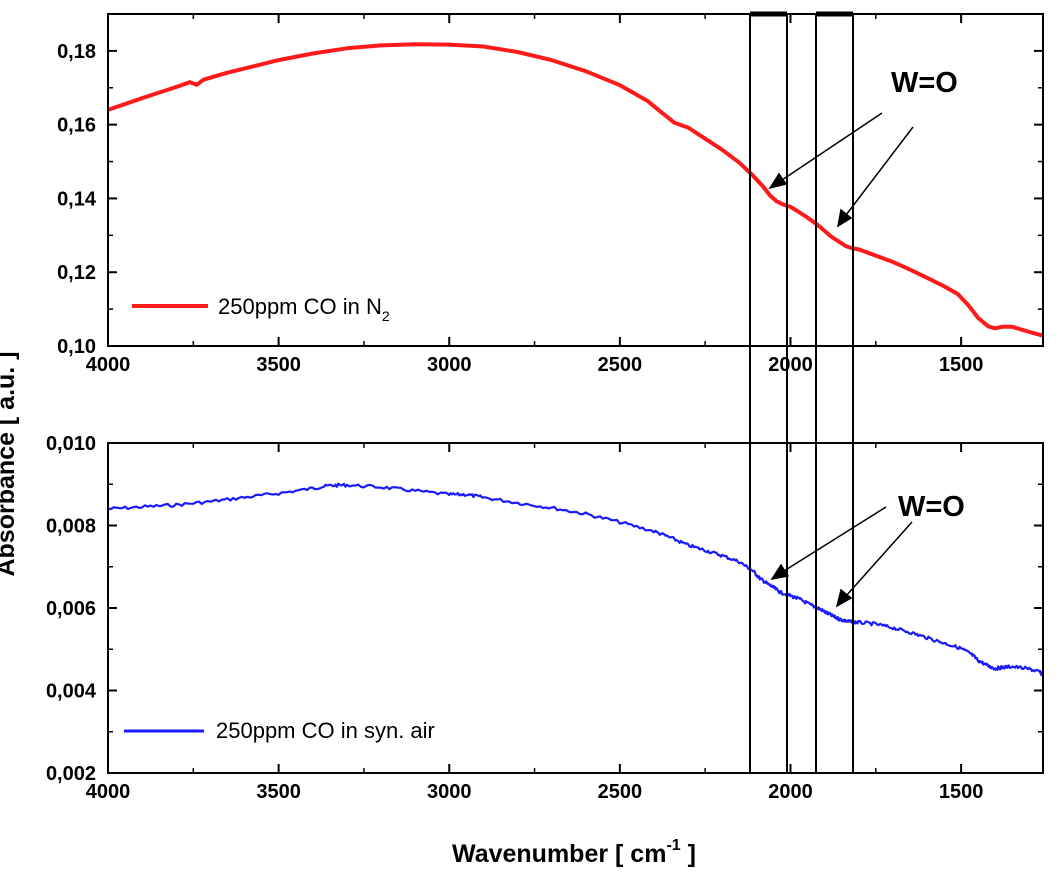  I want to click on bottom-arrow-2-shaft, so click(879, 559).